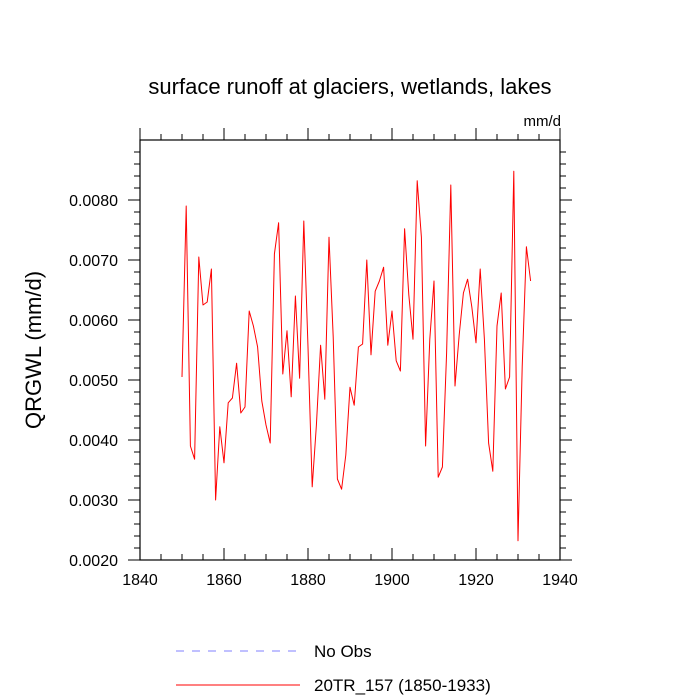  What do you see at coordinates (543, 121) in the screenshot?
I see `units-label: mm/d` at bounding box center [543, 121].